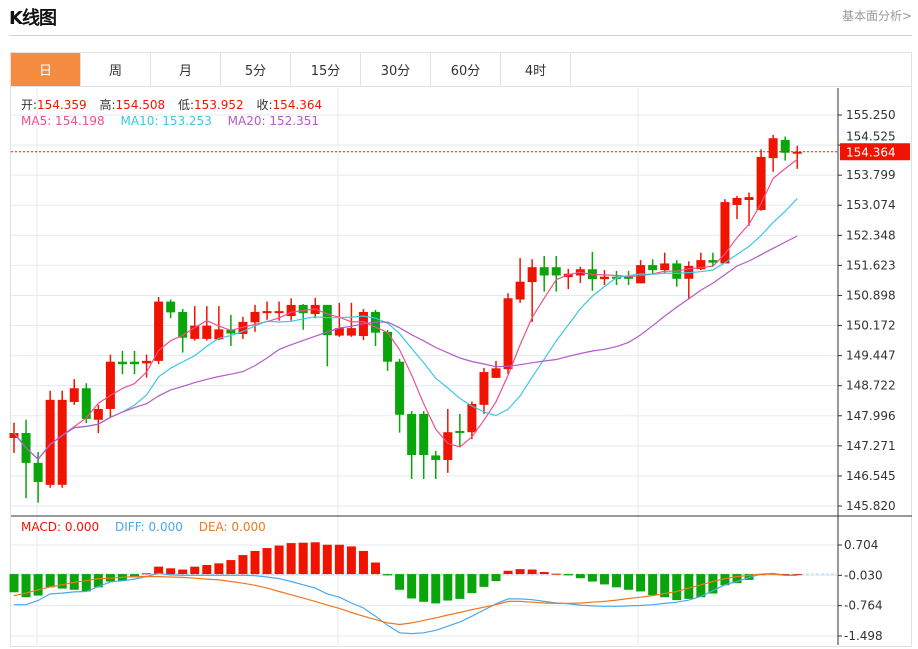 The width and height of the screenshot is (918, 649). I want to click on price-tick-label: 145.820, so click(871, 506).